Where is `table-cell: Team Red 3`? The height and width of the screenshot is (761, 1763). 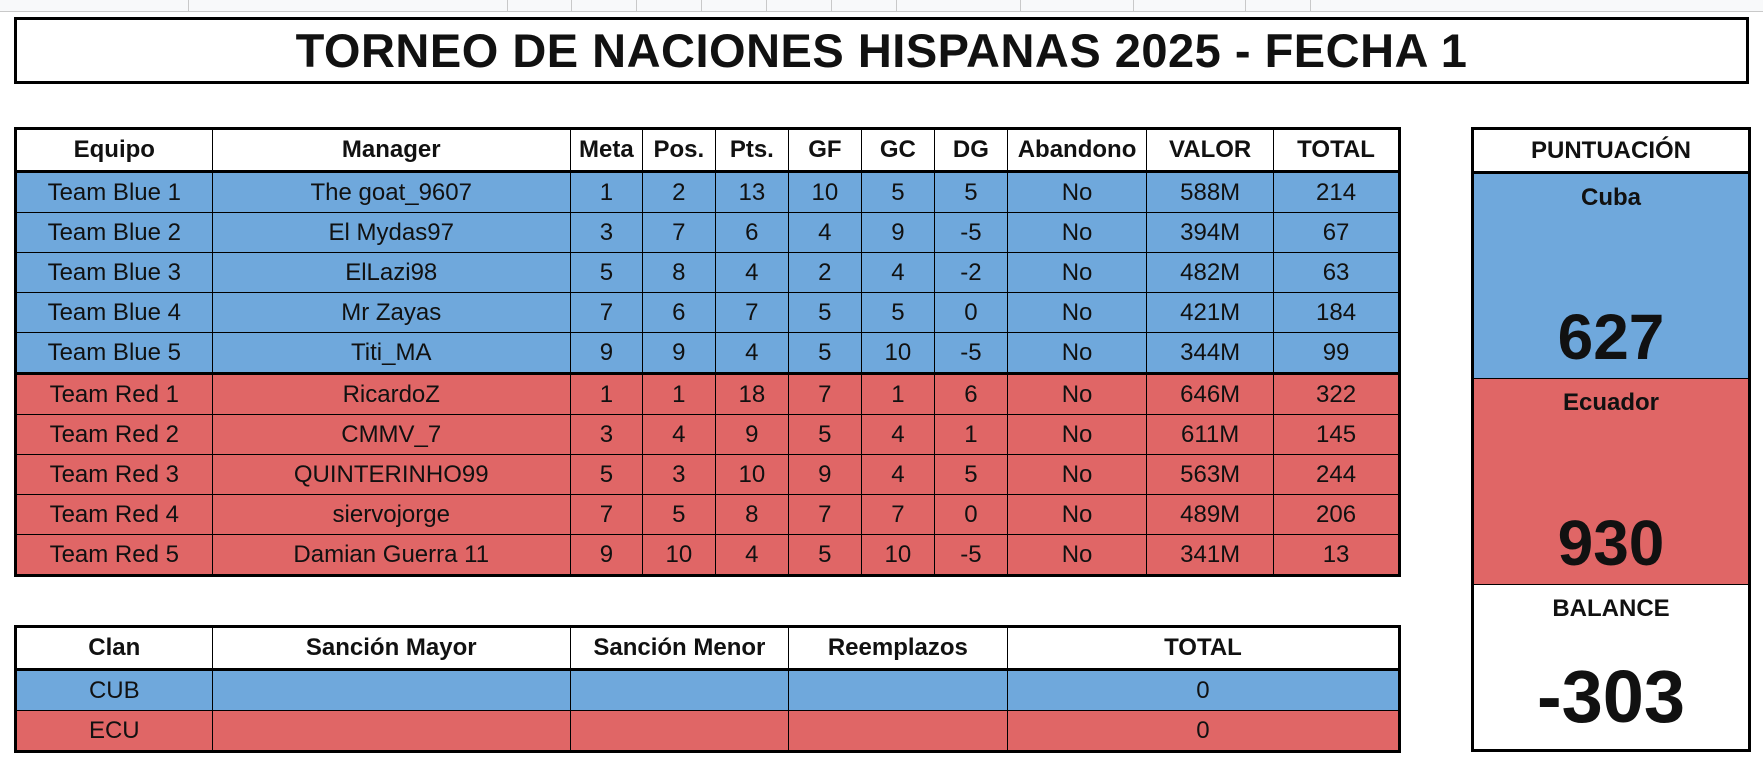
table-cell: Team Red 3 is located at coordinates (114, 474).